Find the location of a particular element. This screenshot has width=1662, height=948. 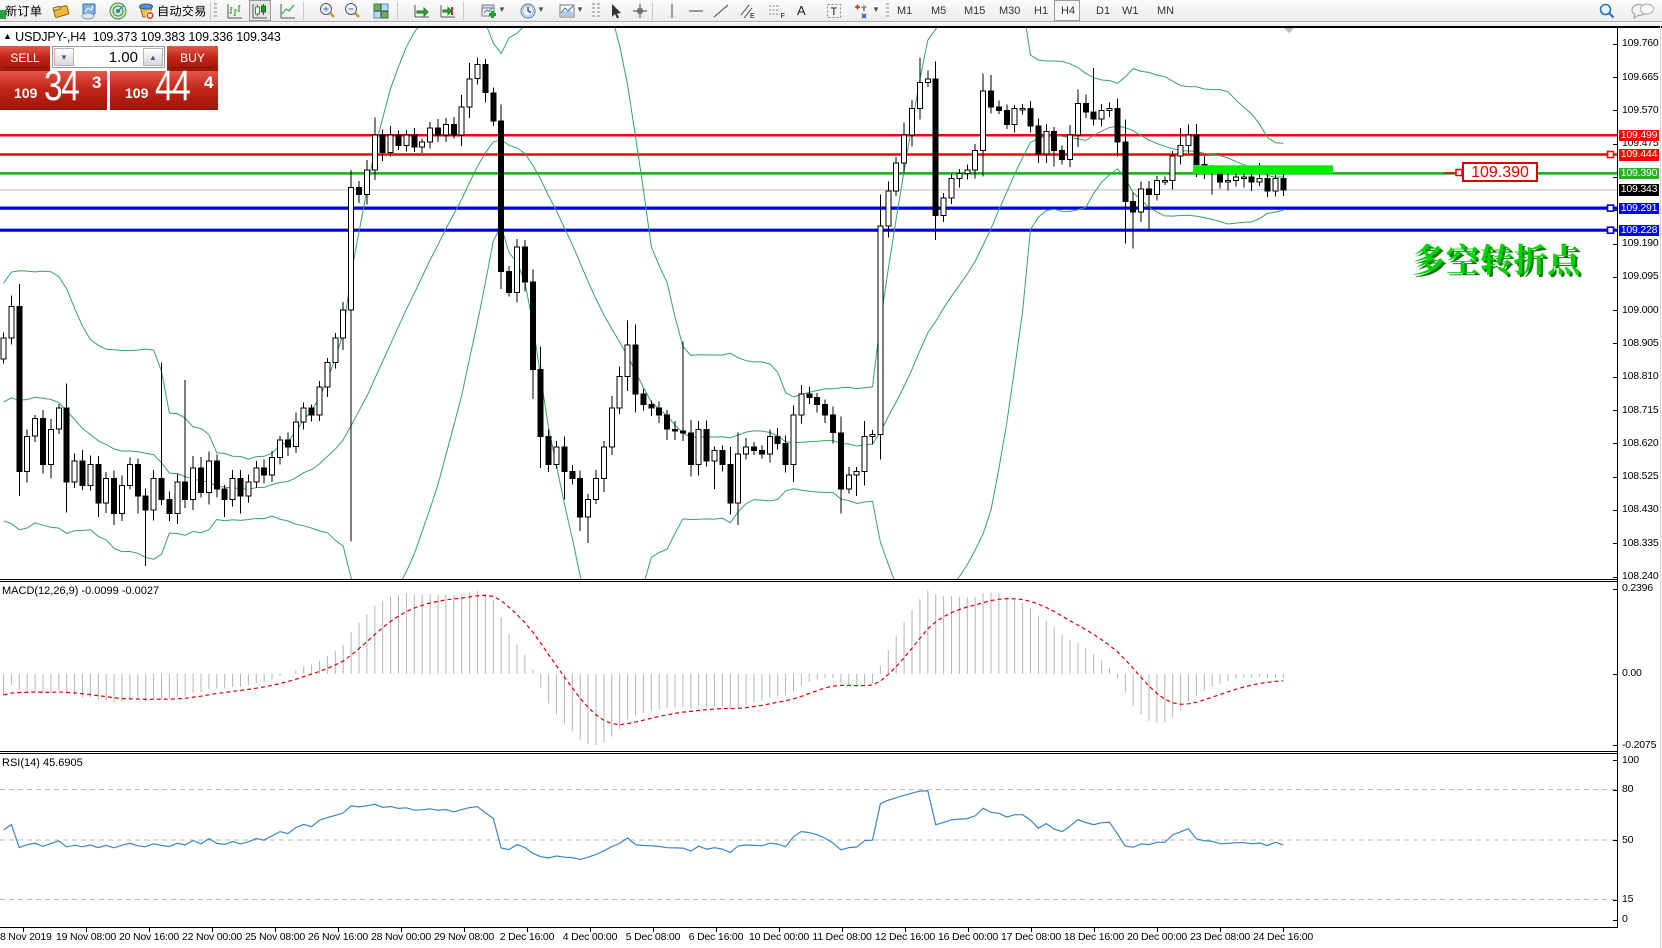

svg-text: T is located at coordinates (834, 12).